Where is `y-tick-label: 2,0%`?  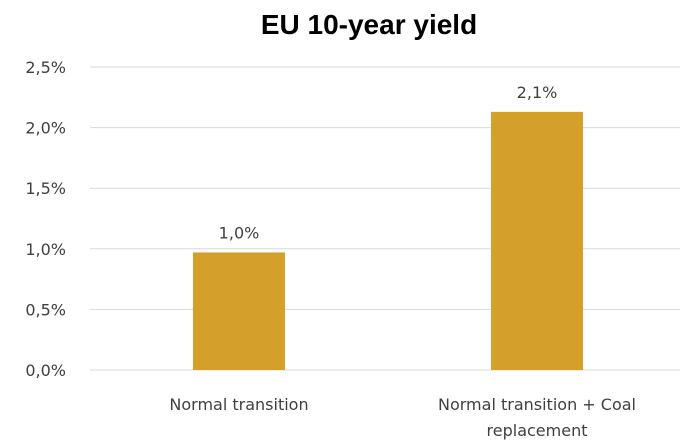 y-tick-label: 2,0% is located at coordinates (45, 128).